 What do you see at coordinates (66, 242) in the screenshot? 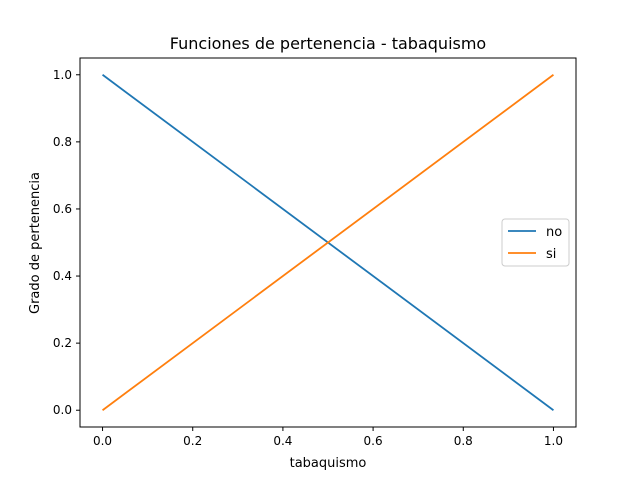
I see `y-axis-ticks: 0.0 0.2 0.4 0.6 0.8 1.0` at bounding box center [66, 242].